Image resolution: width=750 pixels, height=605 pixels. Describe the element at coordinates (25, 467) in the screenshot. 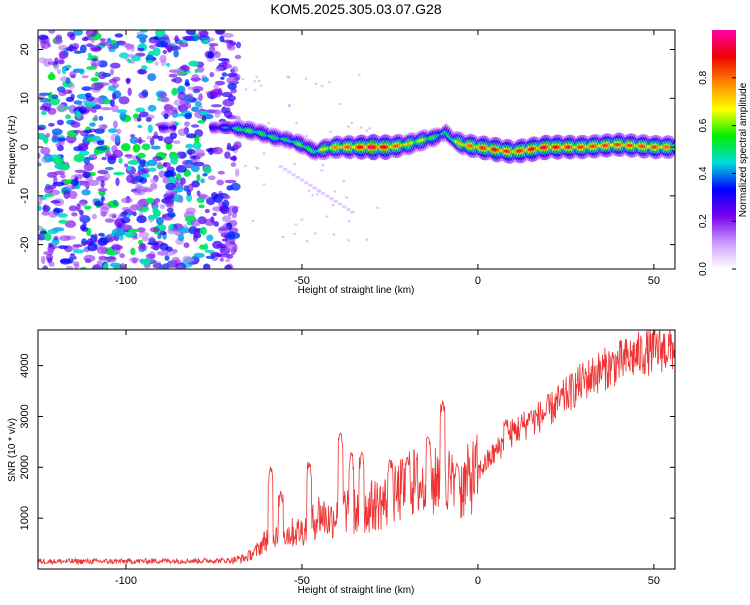

I see `snr-y-tick-label: 2000` at that location.